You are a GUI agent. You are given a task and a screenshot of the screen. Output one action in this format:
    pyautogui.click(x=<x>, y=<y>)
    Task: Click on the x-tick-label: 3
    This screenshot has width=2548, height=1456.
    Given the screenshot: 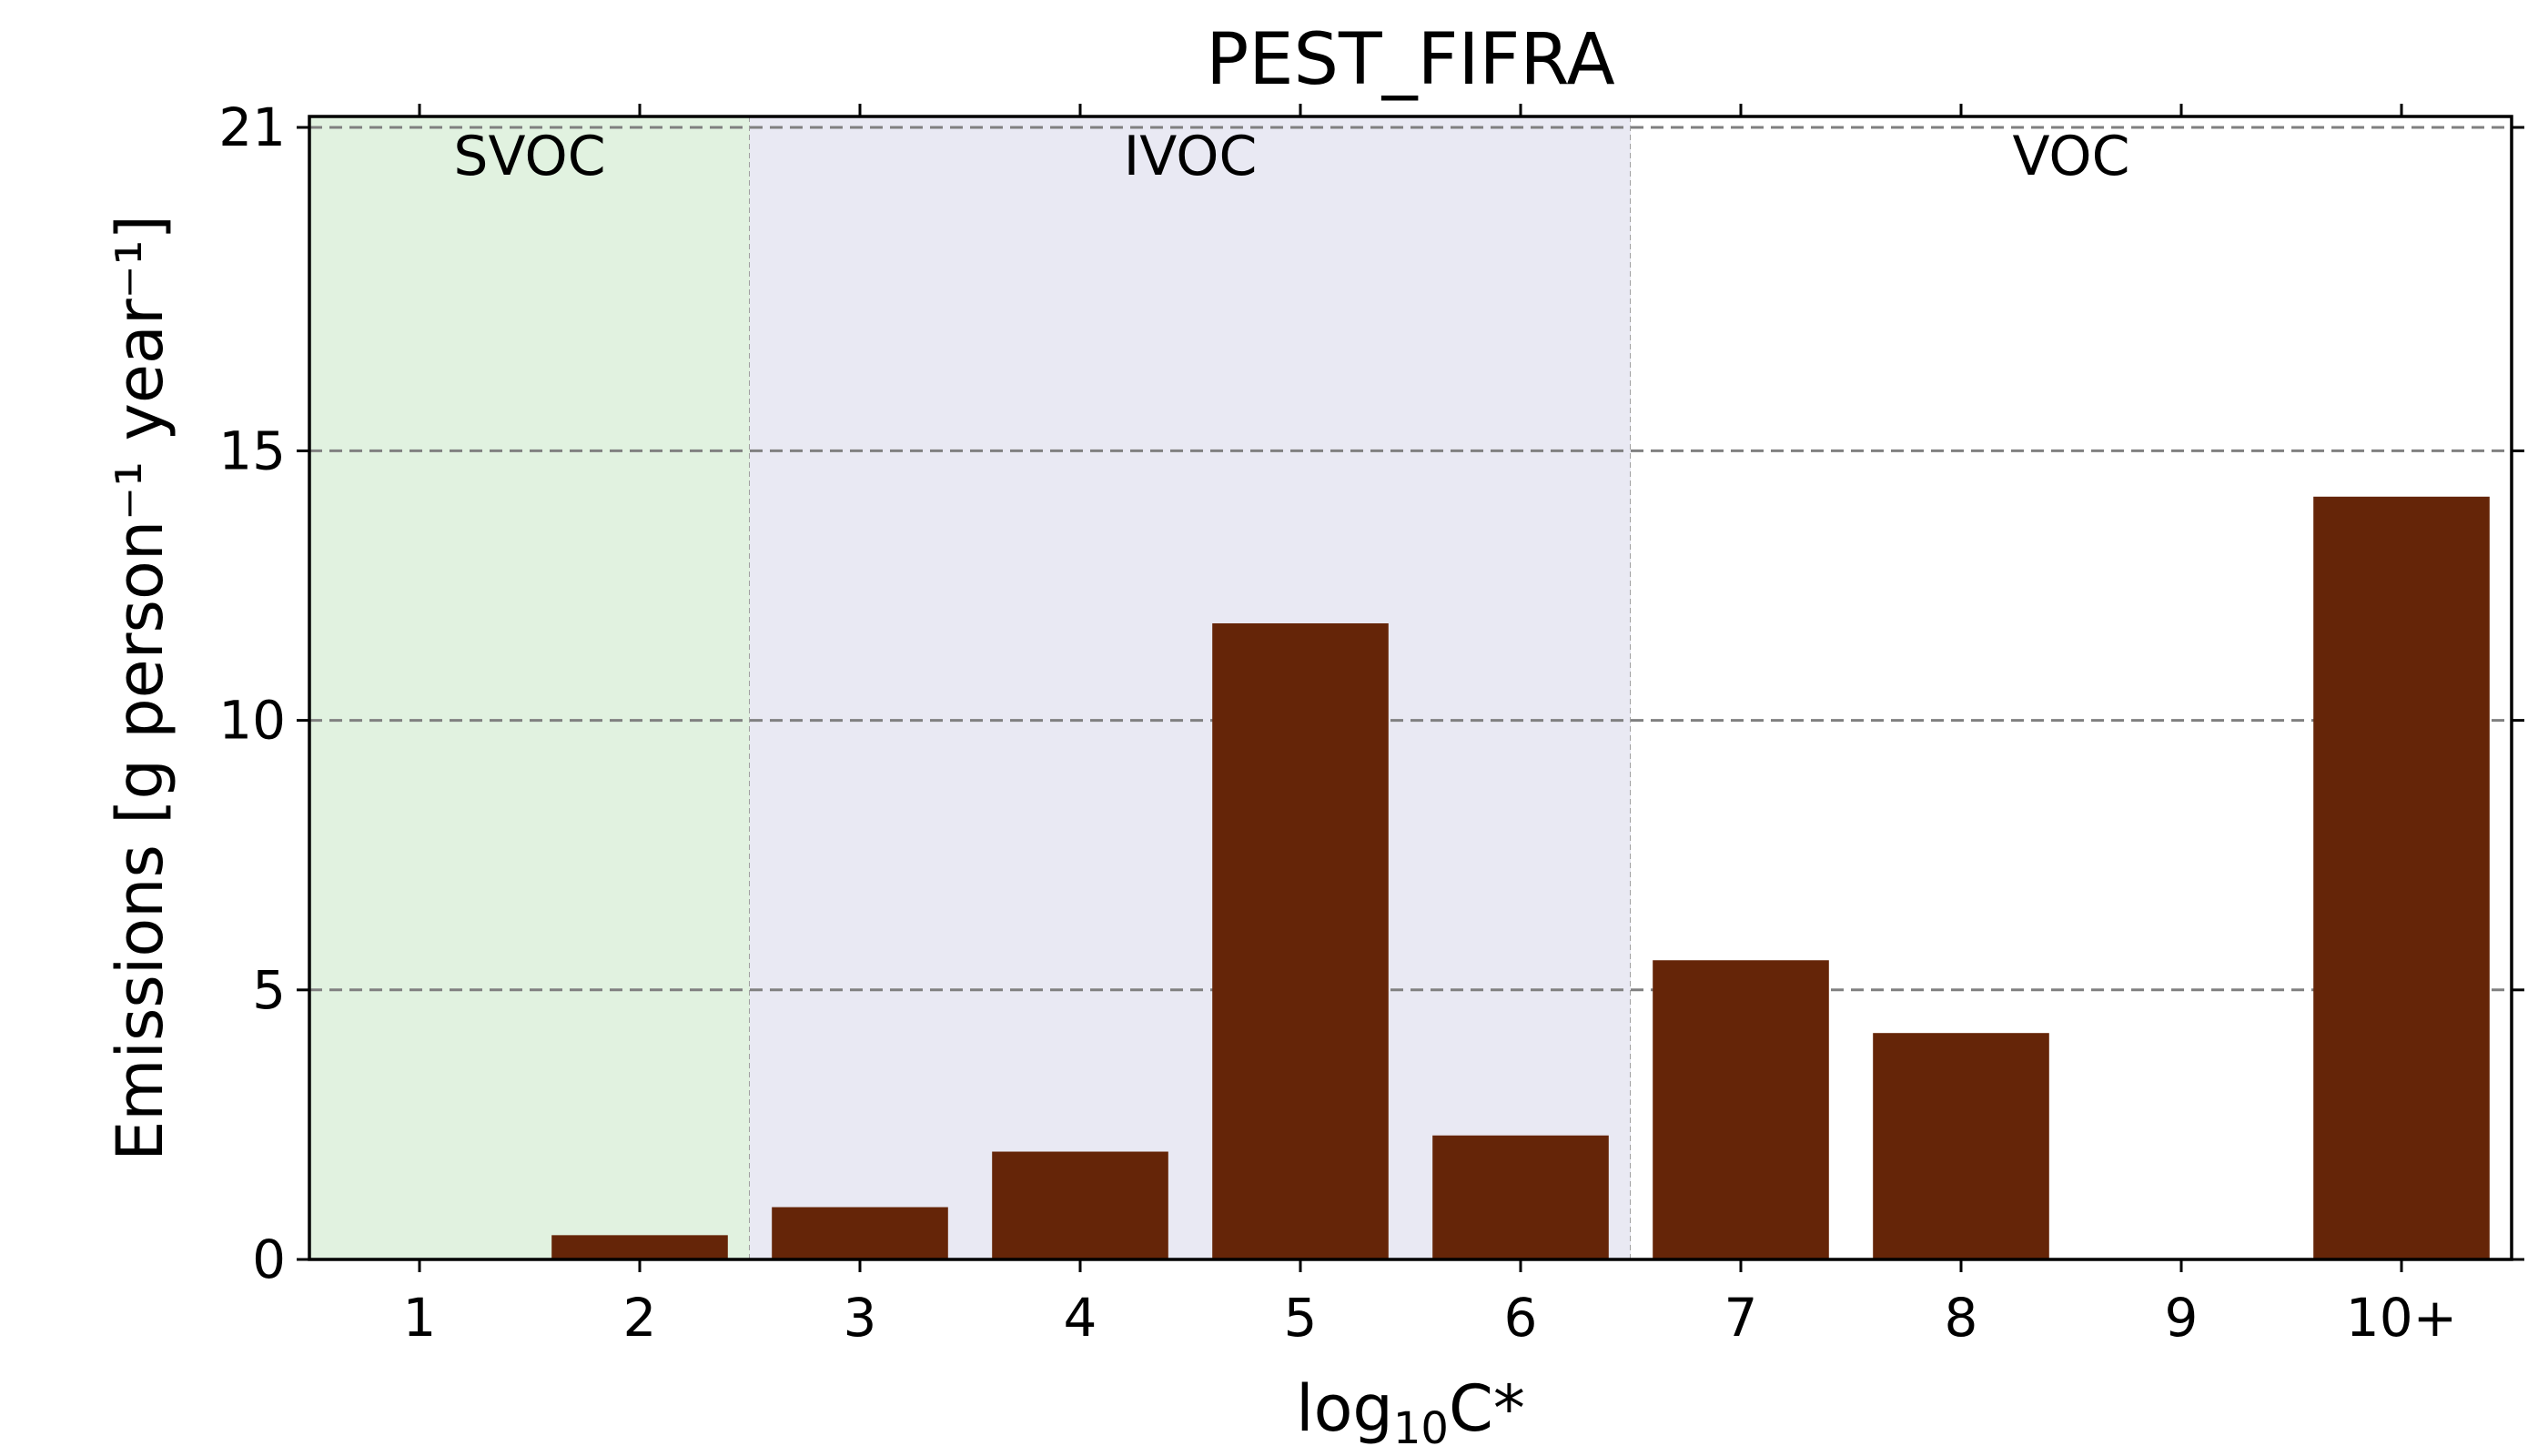 What is the action you would take?
    pyautogui.click(x=861, y=1318)
    